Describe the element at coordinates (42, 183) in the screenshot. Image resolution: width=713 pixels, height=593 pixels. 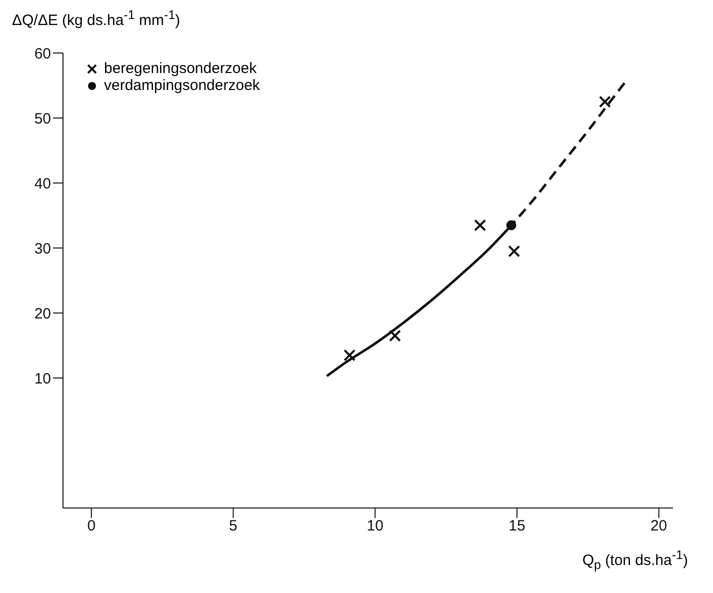
I see `y-tick-label: 40` at that location.